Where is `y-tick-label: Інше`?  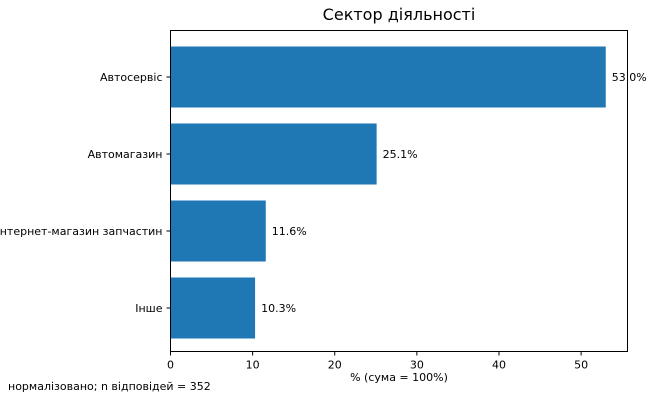 y-tick-label: Інше is located at coordinates (149, 308).